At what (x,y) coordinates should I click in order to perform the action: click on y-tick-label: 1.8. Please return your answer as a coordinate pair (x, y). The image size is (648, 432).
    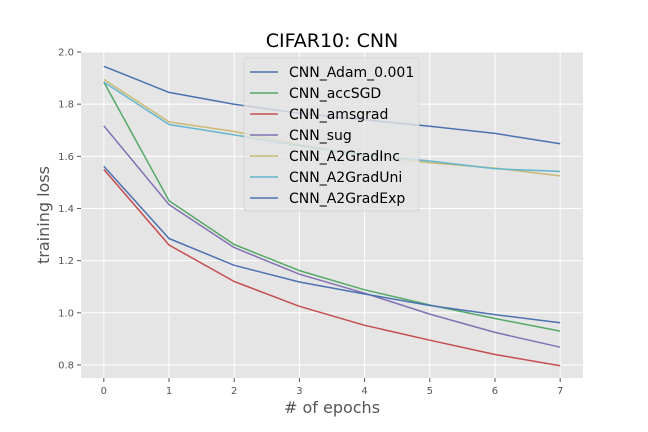
    Looking at the image, I should click on (66, 105).